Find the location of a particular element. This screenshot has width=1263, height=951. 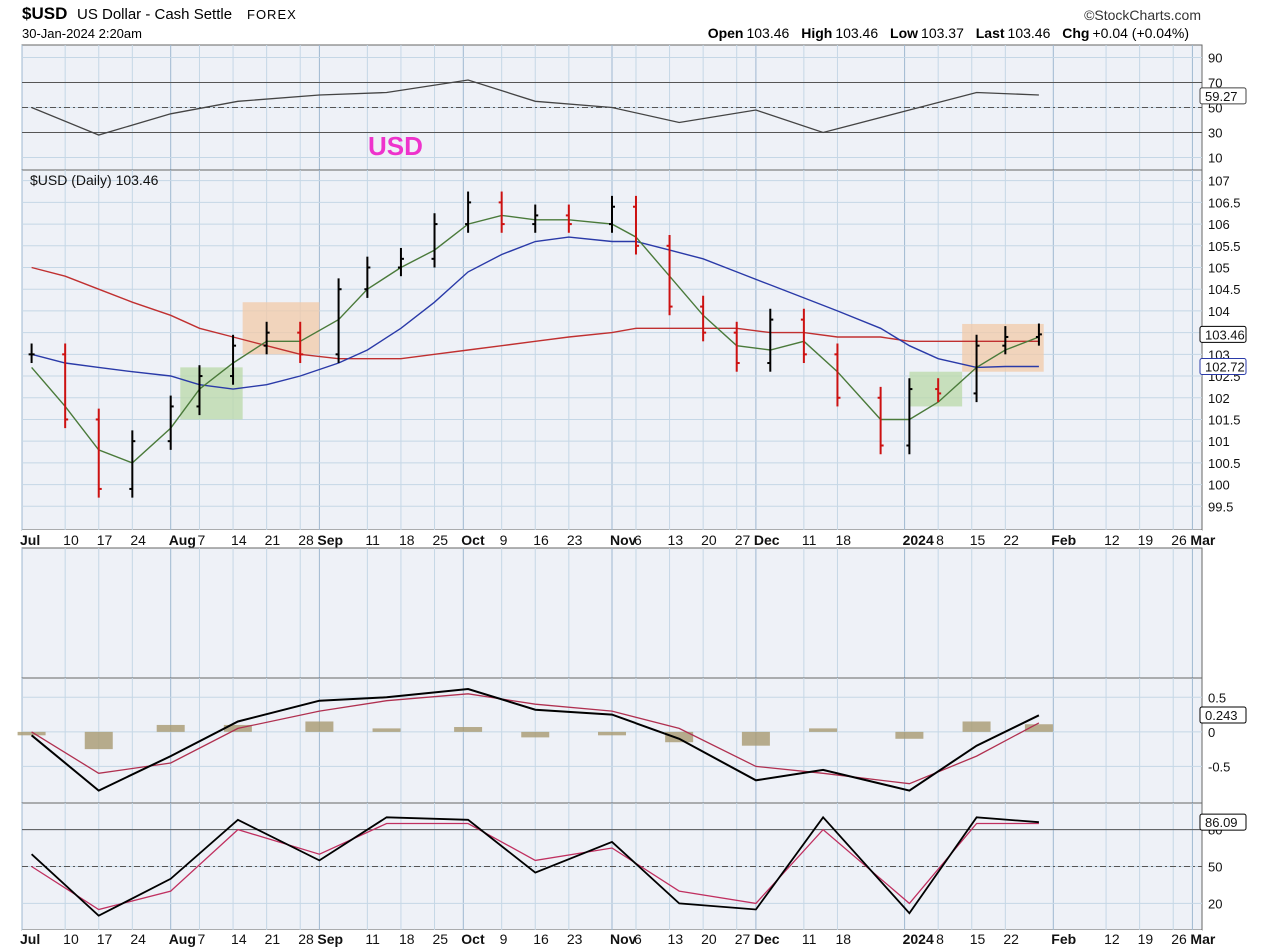

open-label: Open is located at coordinates (725, 33).